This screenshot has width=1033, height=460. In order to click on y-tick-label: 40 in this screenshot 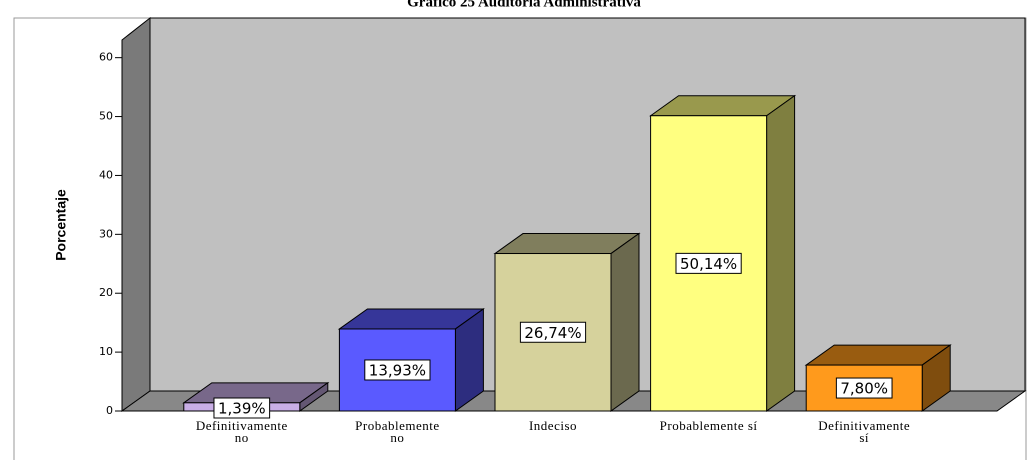, I will do `click(106, 174)`.